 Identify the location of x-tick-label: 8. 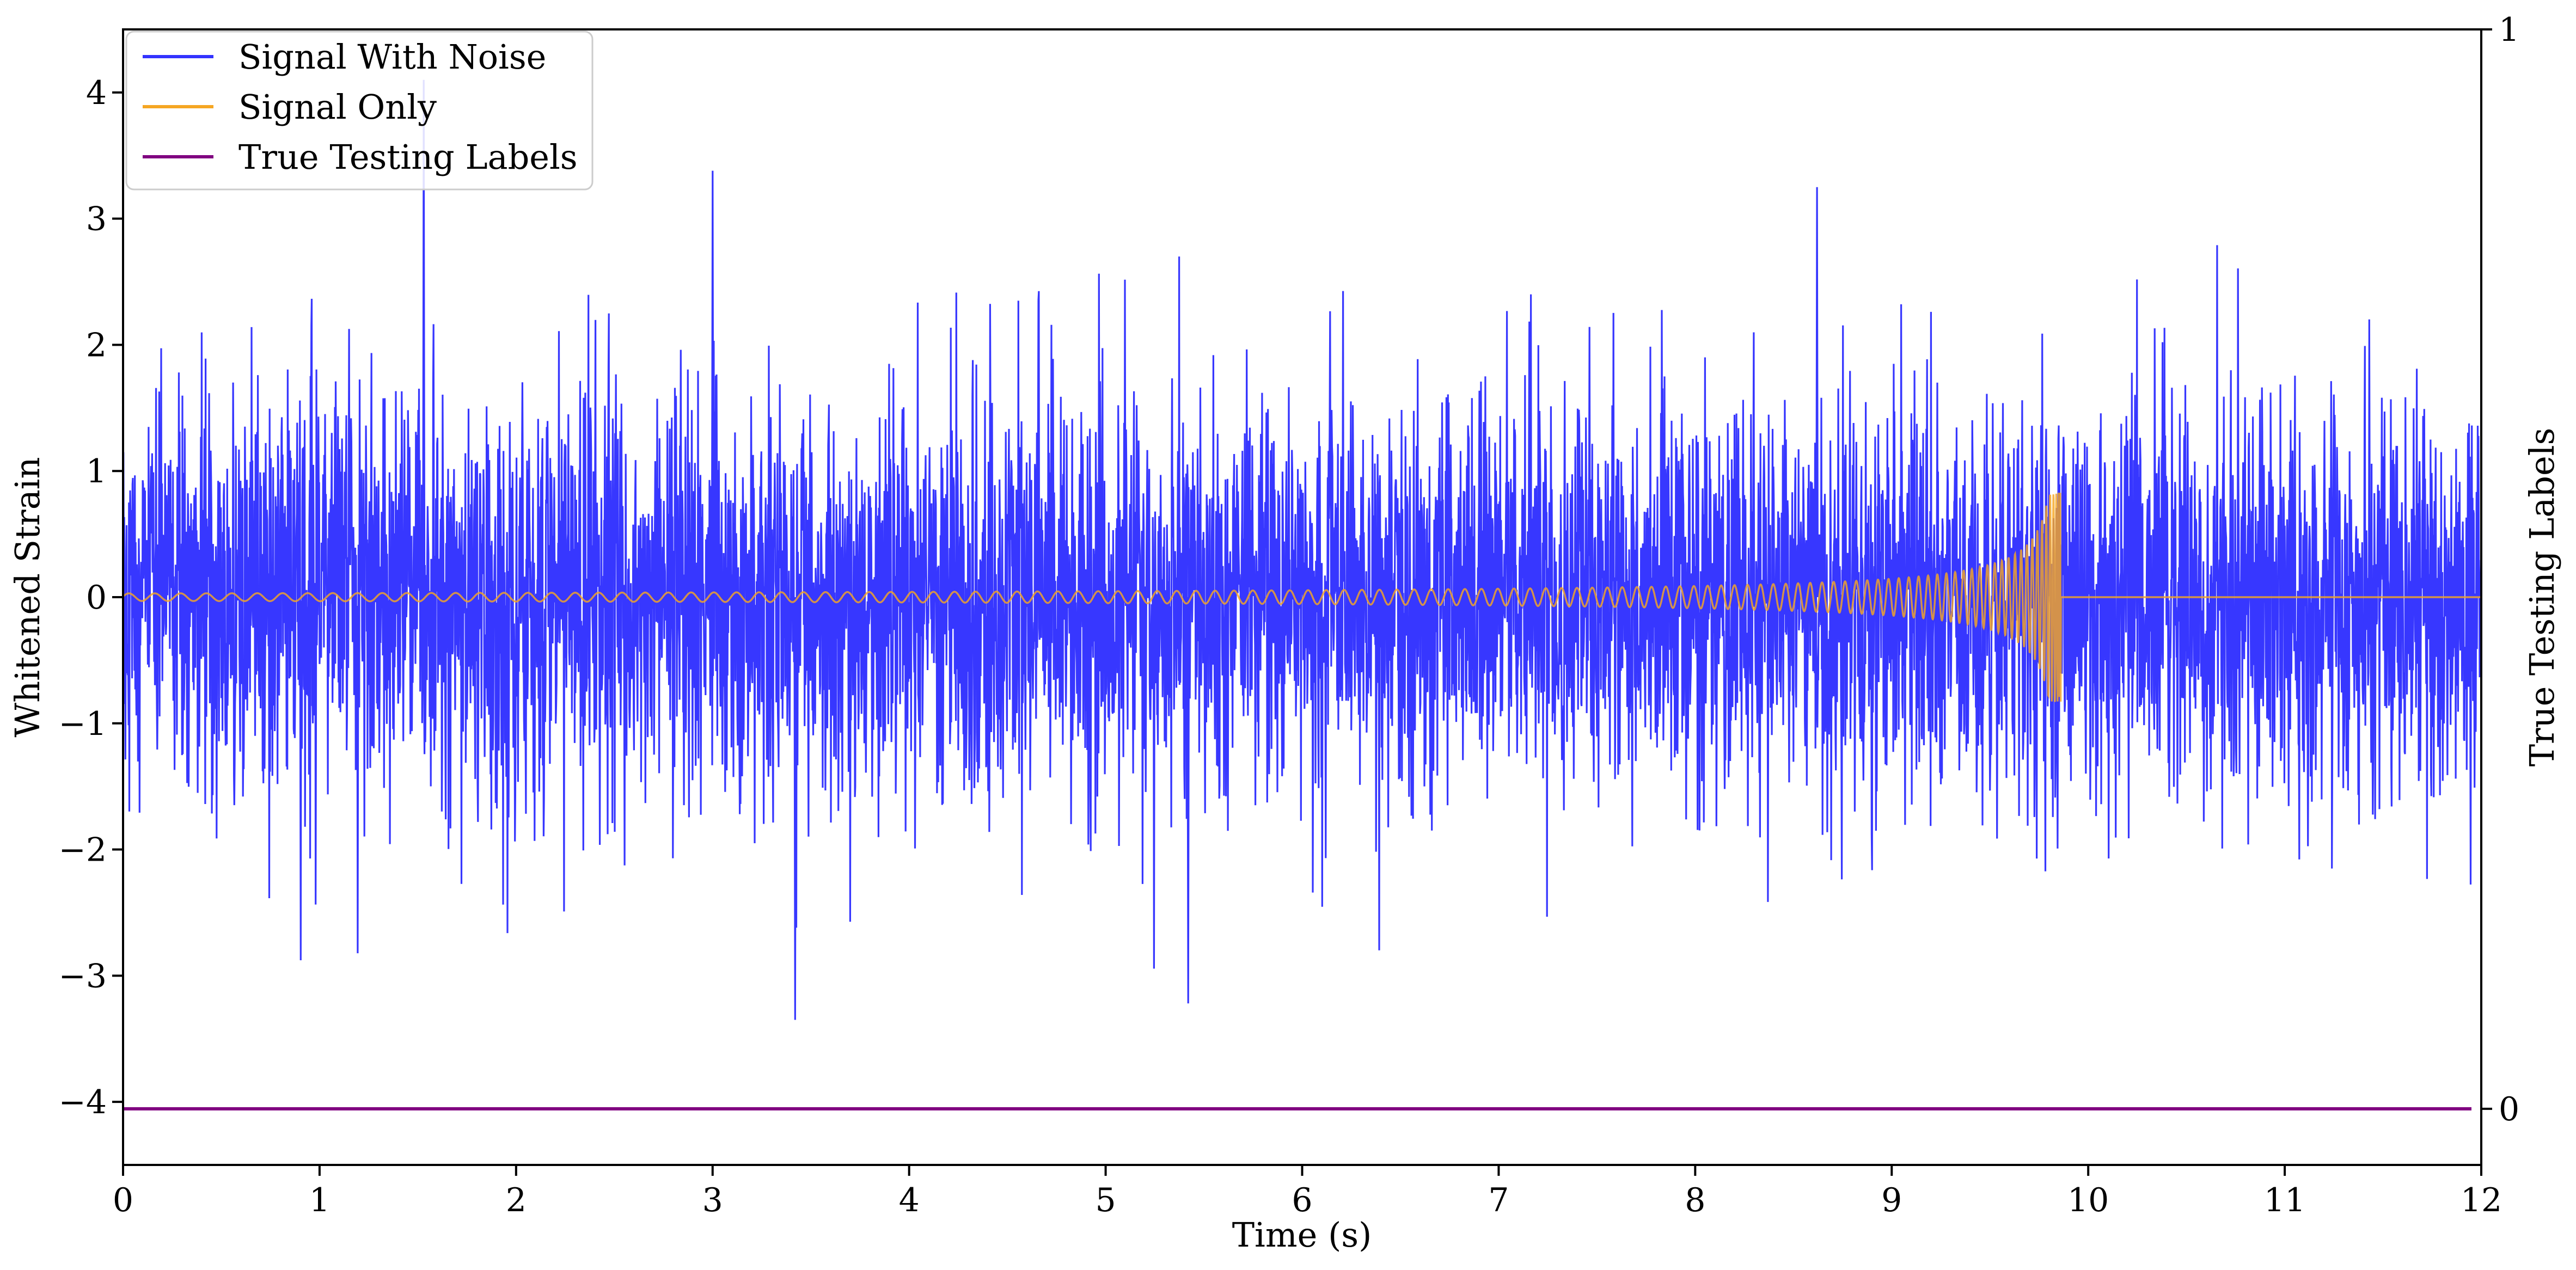
(1695, 1200).